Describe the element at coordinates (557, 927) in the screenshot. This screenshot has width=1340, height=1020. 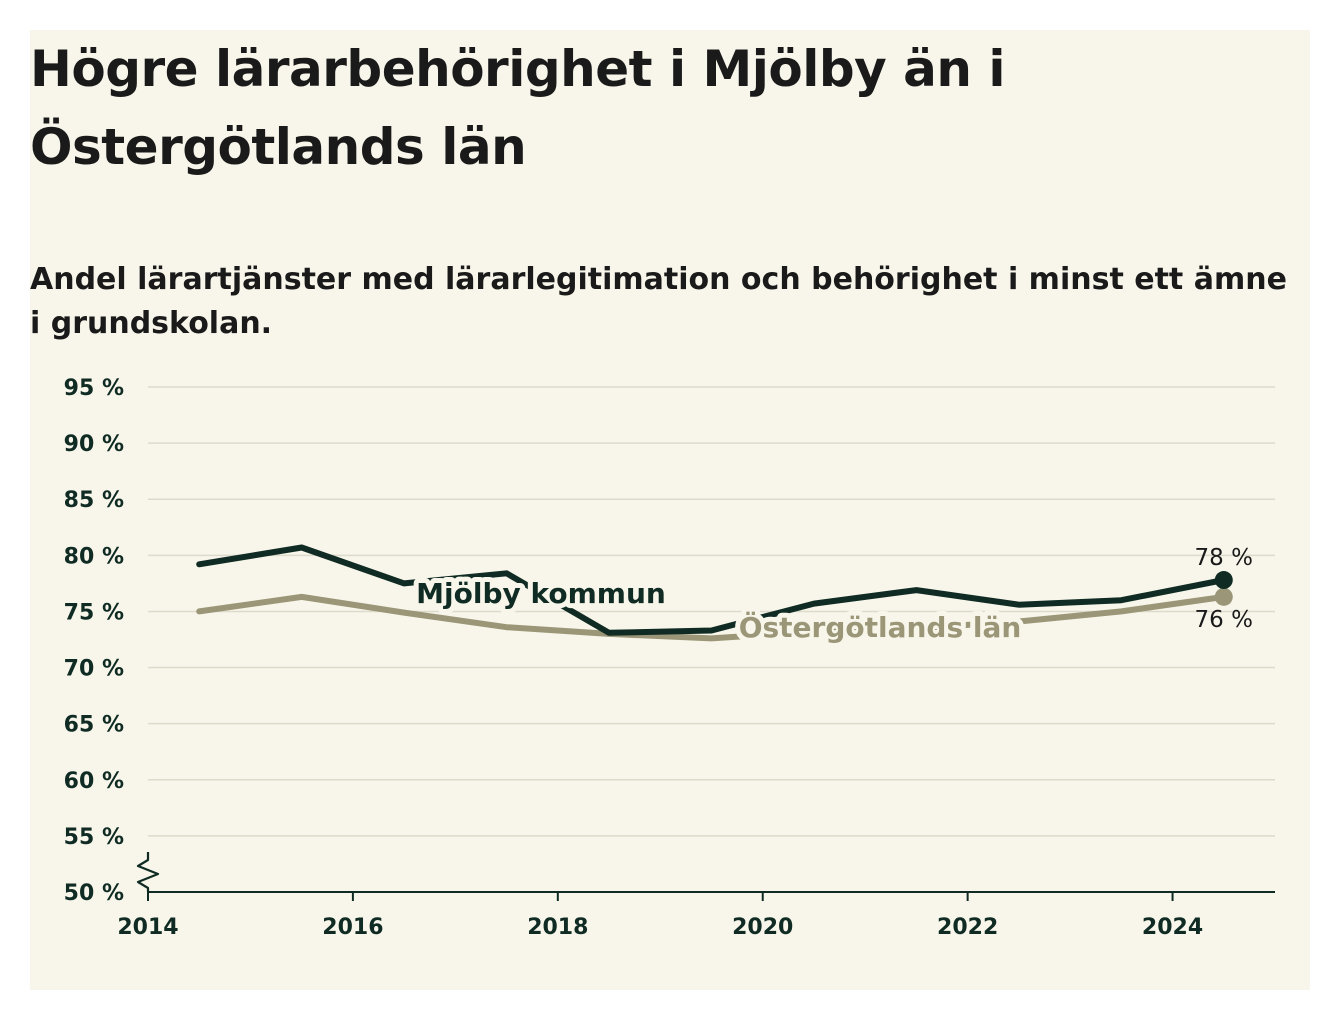
I see `x-tick-label-2018: 2018` at that location.